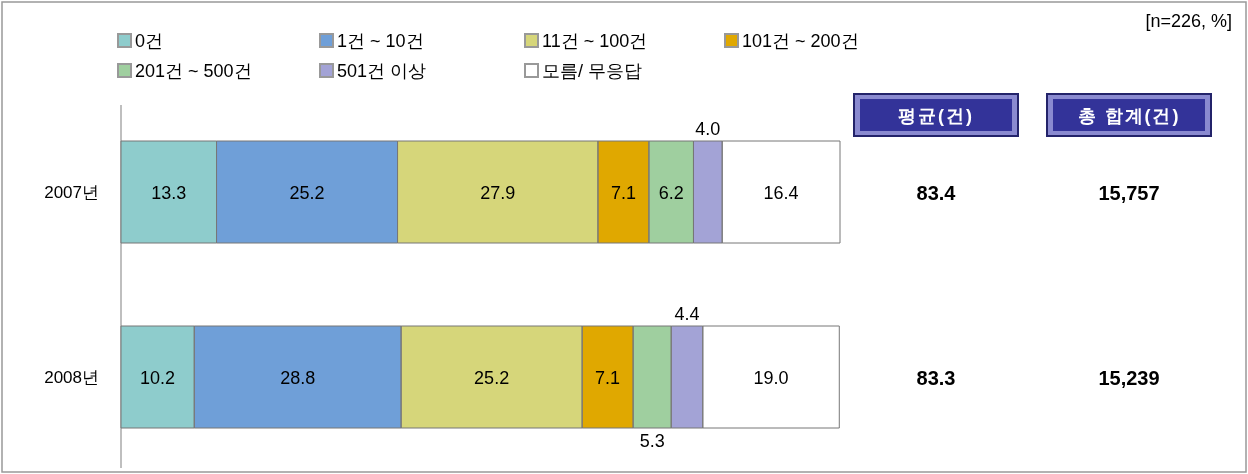 The width and height of the screenshot is (1248, 474). Describe the element at coordinates (1129, 378) in the screenshot. I see `data-label: 15,239` at that location.